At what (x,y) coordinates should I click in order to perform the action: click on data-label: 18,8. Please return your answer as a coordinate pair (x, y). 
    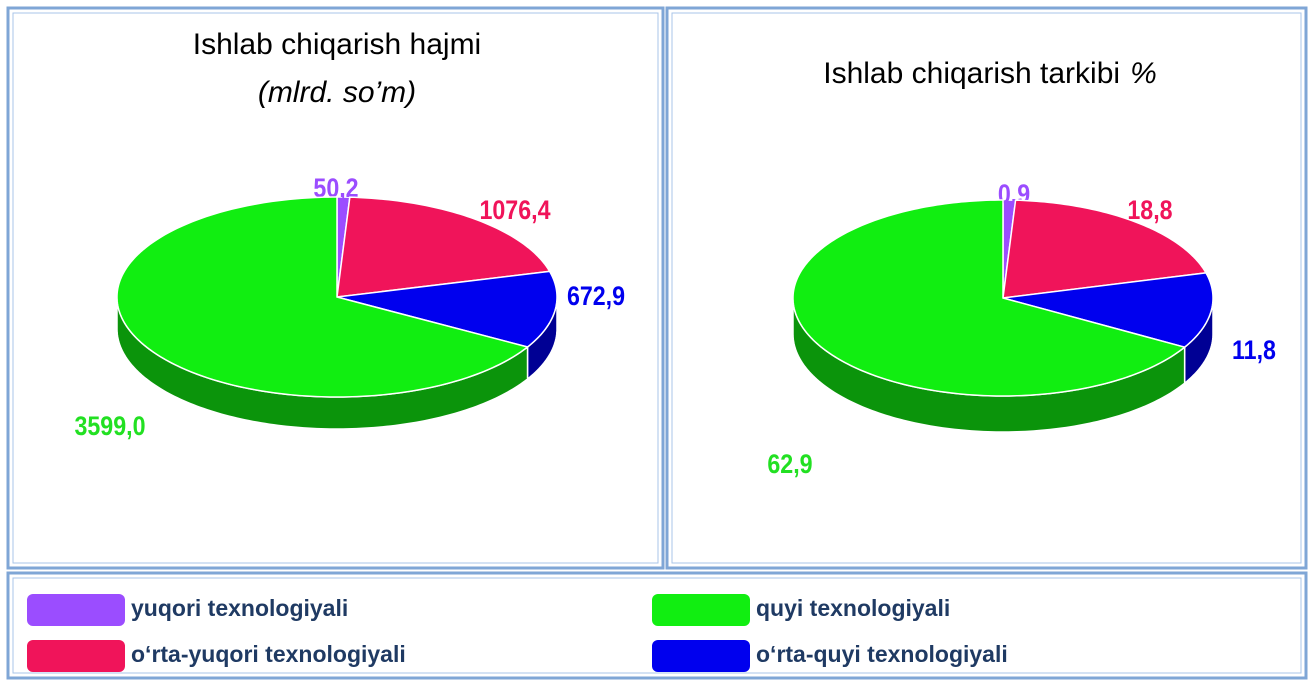
    Looking at the image, I should click on (1149, 211).